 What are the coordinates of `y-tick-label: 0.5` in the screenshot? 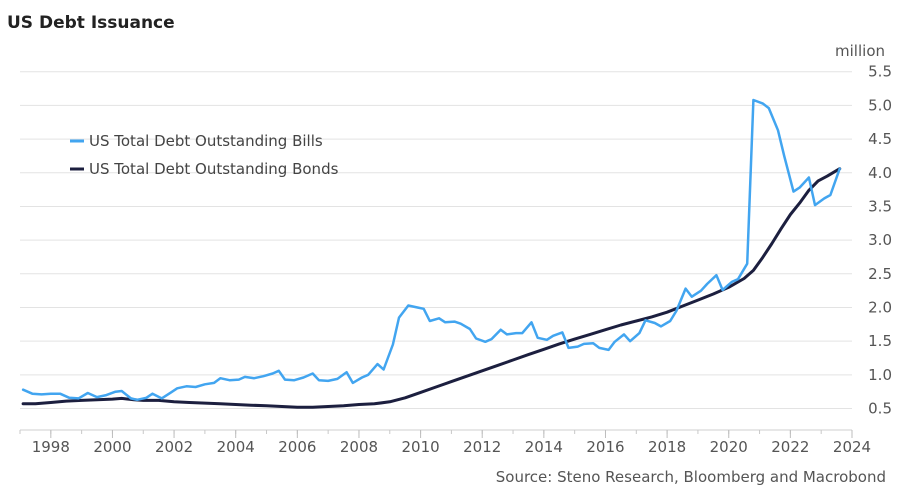 It's located at (880, 409).